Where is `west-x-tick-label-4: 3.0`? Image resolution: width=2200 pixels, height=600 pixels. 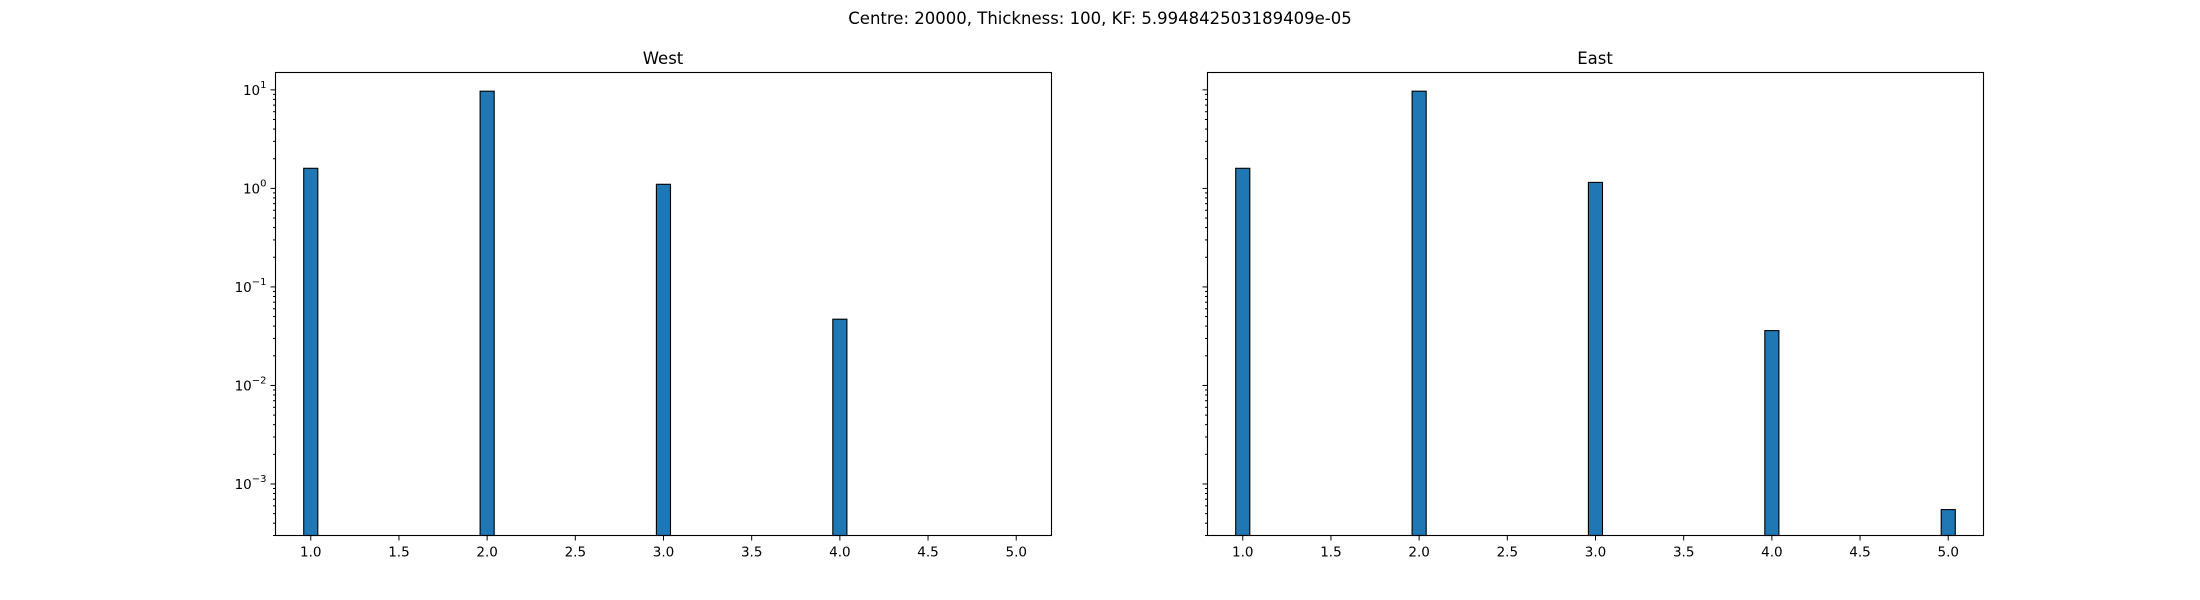 west-x-tick-label-4: 3.0 is located at coordinates (663, 553).